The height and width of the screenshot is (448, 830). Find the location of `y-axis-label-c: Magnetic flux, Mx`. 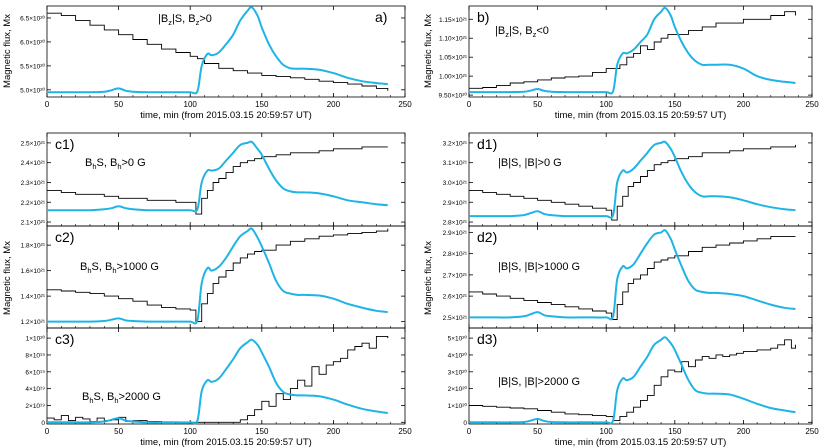

y-axis-label-c: Magnetic flux, Mx is located at coordinates (7, 278).